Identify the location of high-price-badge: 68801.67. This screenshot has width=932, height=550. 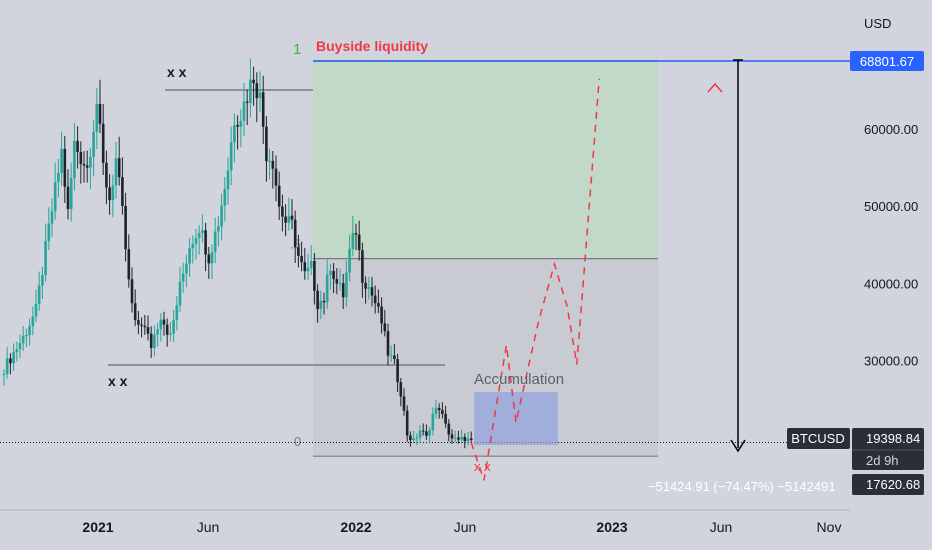
(887, 61).